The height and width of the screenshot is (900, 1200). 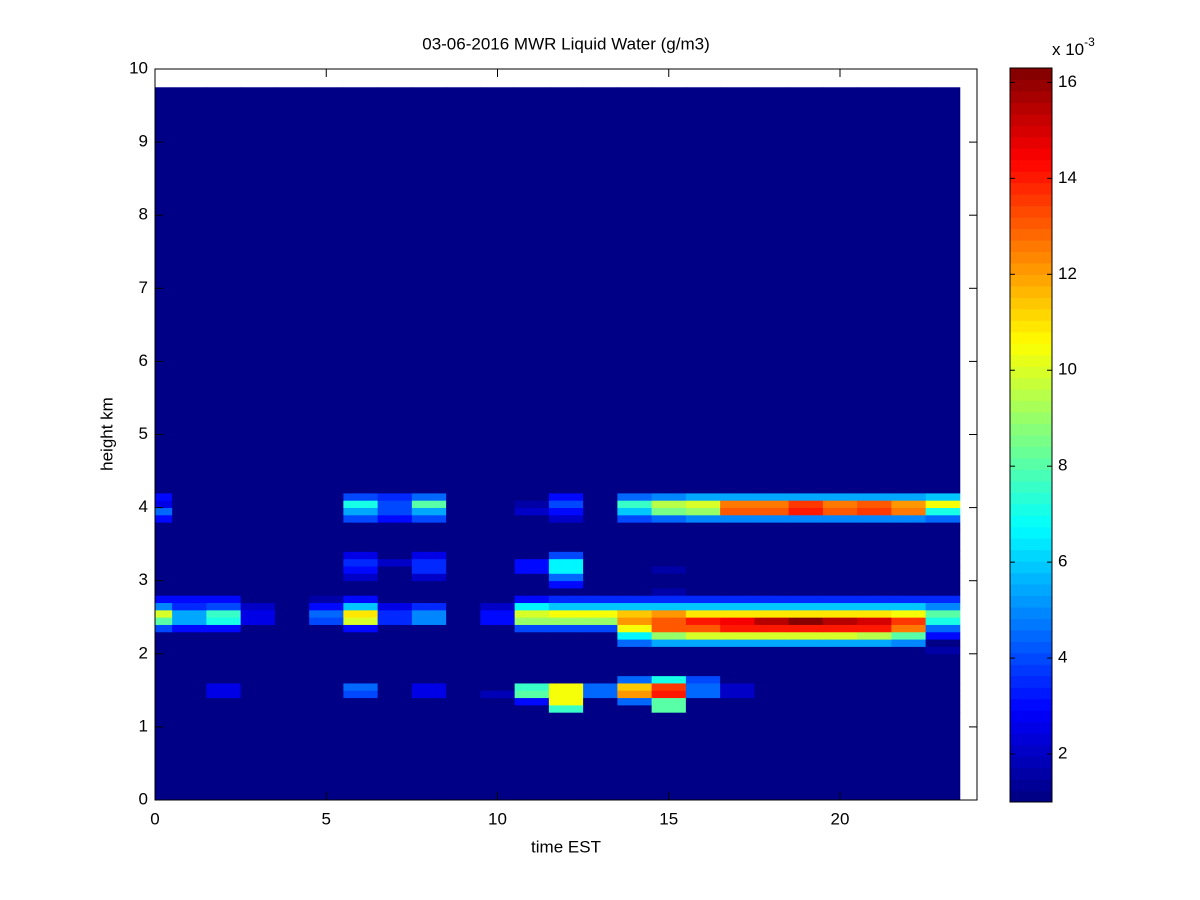 I want to click on y-tick-label: 1, so click(x=143, y=725).